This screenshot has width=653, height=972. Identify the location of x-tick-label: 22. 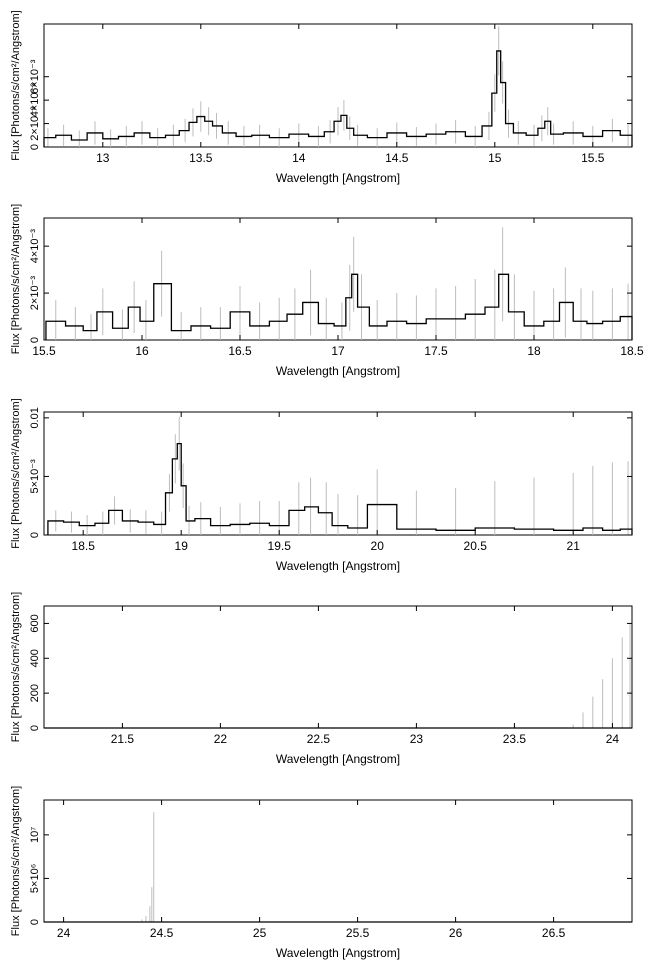
(221, 739).